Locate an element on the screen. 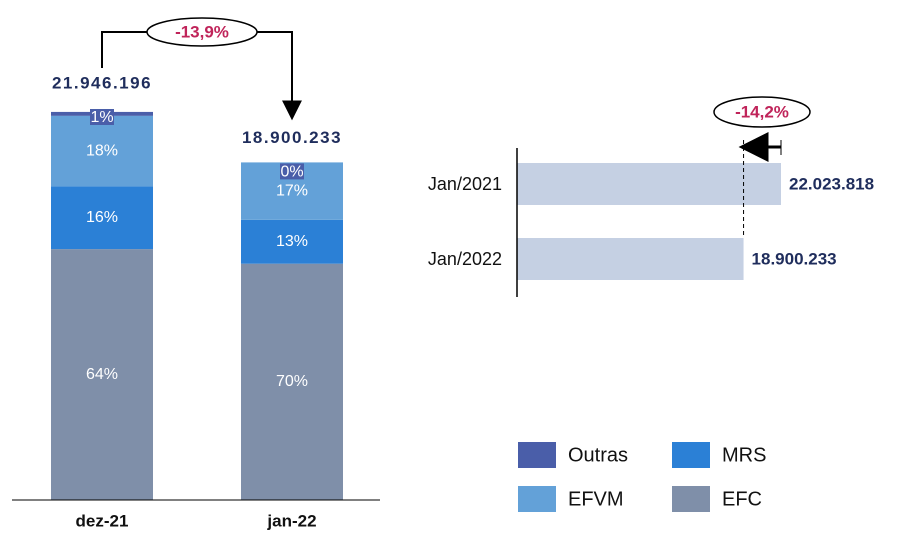 This screenshot has height=538, width=912. value-label: 70% is located at coordinates (292, 381).